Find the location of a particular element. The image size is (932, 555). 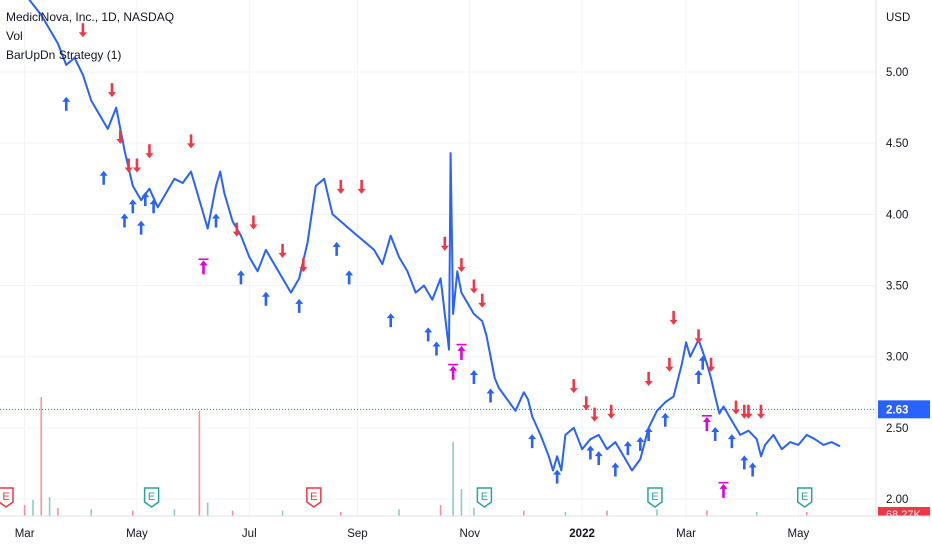

price-axis is located at coordinates (904, 258).